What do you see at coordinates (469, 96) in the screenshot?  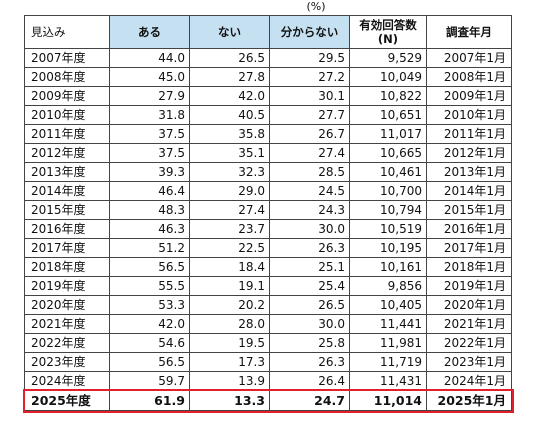 I see `survey-date-cell: 2009年1月` at bounding box center [469, 96].